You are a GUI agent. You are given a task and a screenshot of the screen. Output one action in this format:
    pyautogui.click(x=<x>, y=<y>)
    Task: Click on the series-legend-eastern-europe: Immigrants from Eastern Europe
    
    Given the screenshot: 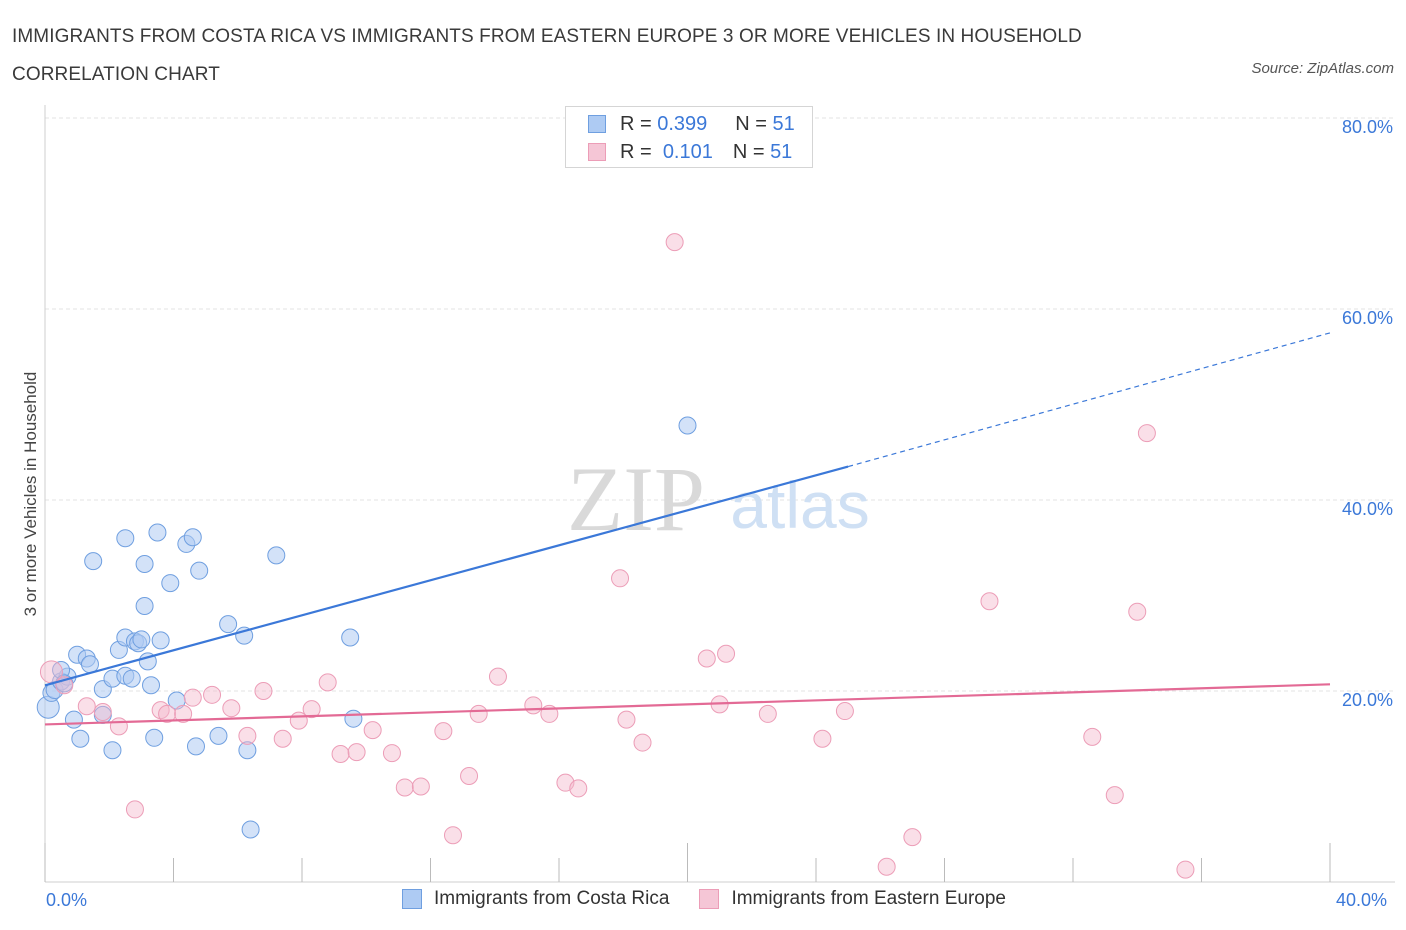 What is the action you would take?
    pyautogui.click(x=852, y=899)
    